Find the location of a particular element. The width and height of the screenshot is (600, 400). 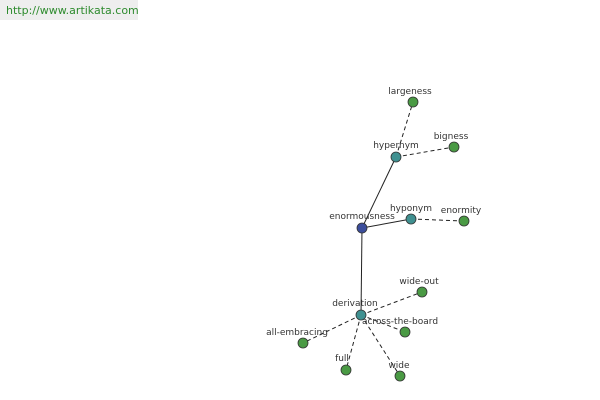

node-label: enormity is located at coordinates (461, 211).